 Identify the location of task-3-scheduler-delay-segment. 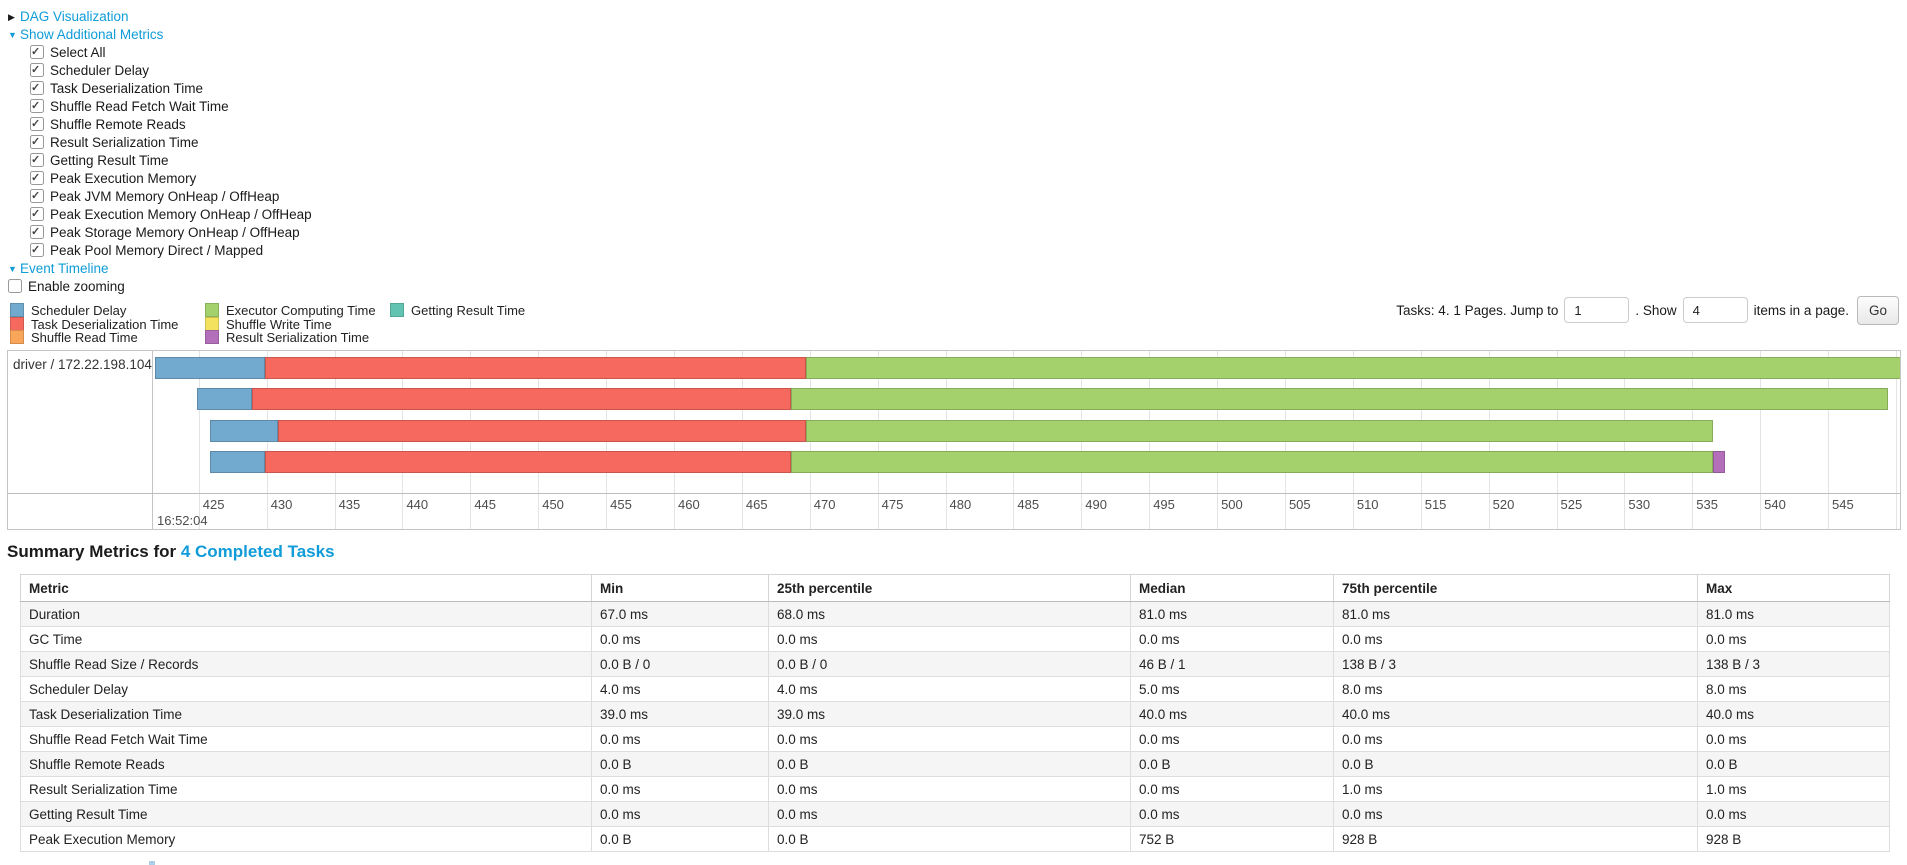
(243, 431).